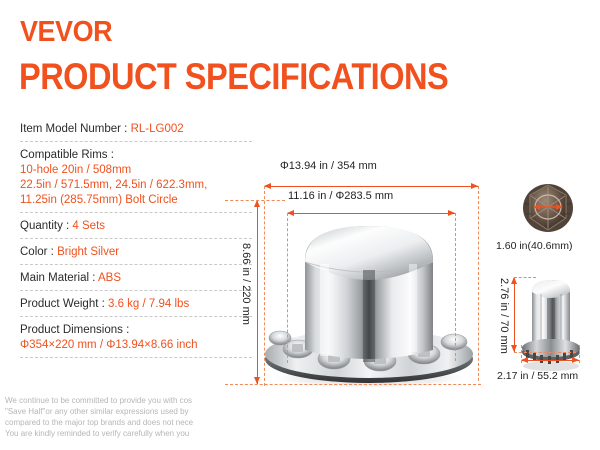 The height and width of the screenshot is (450, 600). I want to click on extension-line-inner-right, so click(455, 287).